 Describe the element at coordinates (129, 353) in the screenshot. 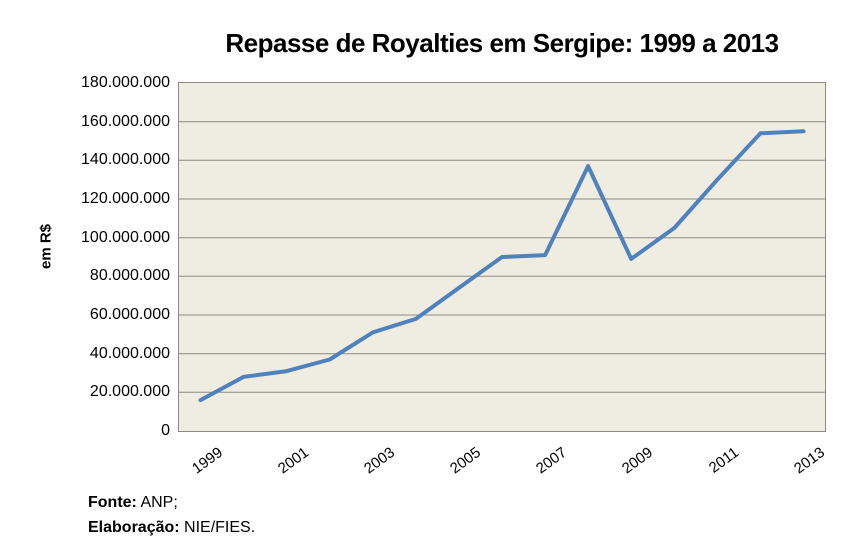

I see `y-axis-tick-label: 40.000.000` at that location.